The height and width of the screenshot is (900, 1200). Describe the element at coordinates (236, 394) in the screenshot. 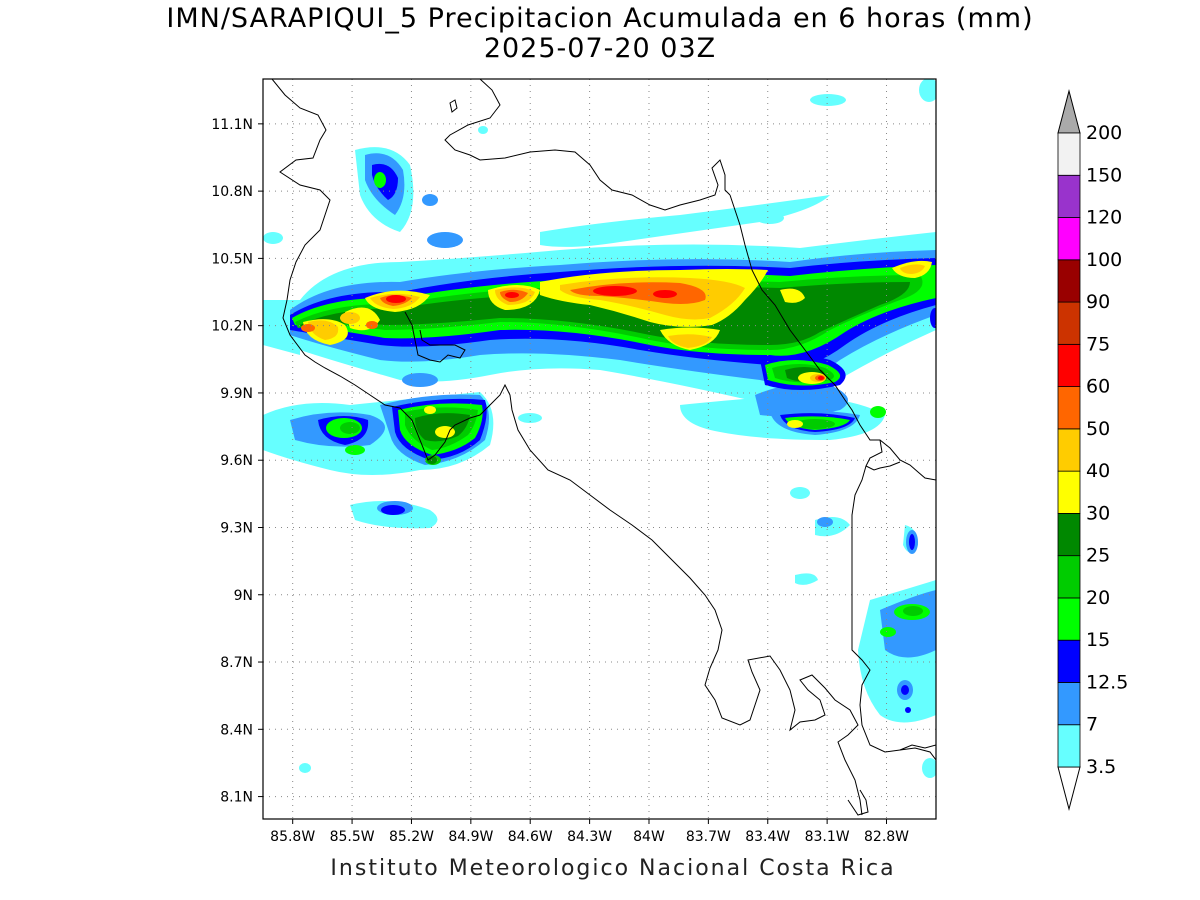

I see `lat-tick-label: 9.9N` at that location.